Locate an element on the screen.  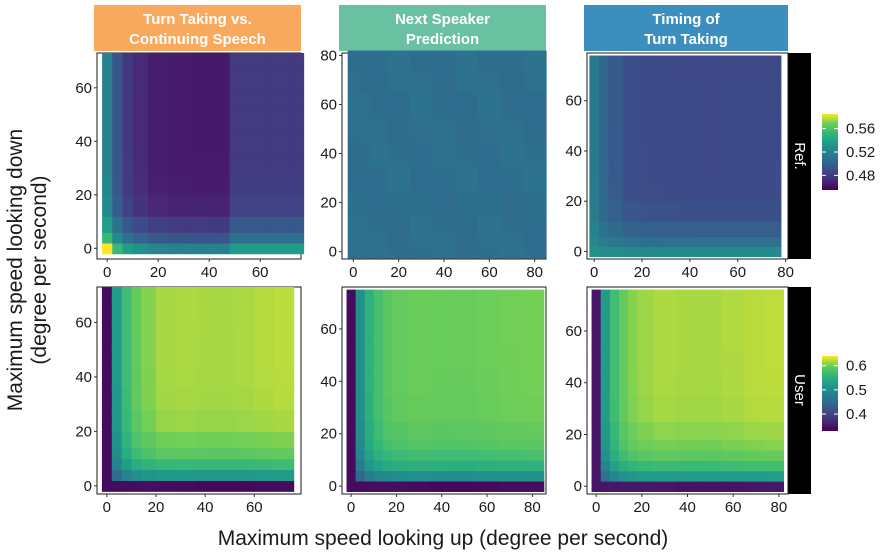
row-header-ref-label: Ref. is located at coordinates (799, 156).